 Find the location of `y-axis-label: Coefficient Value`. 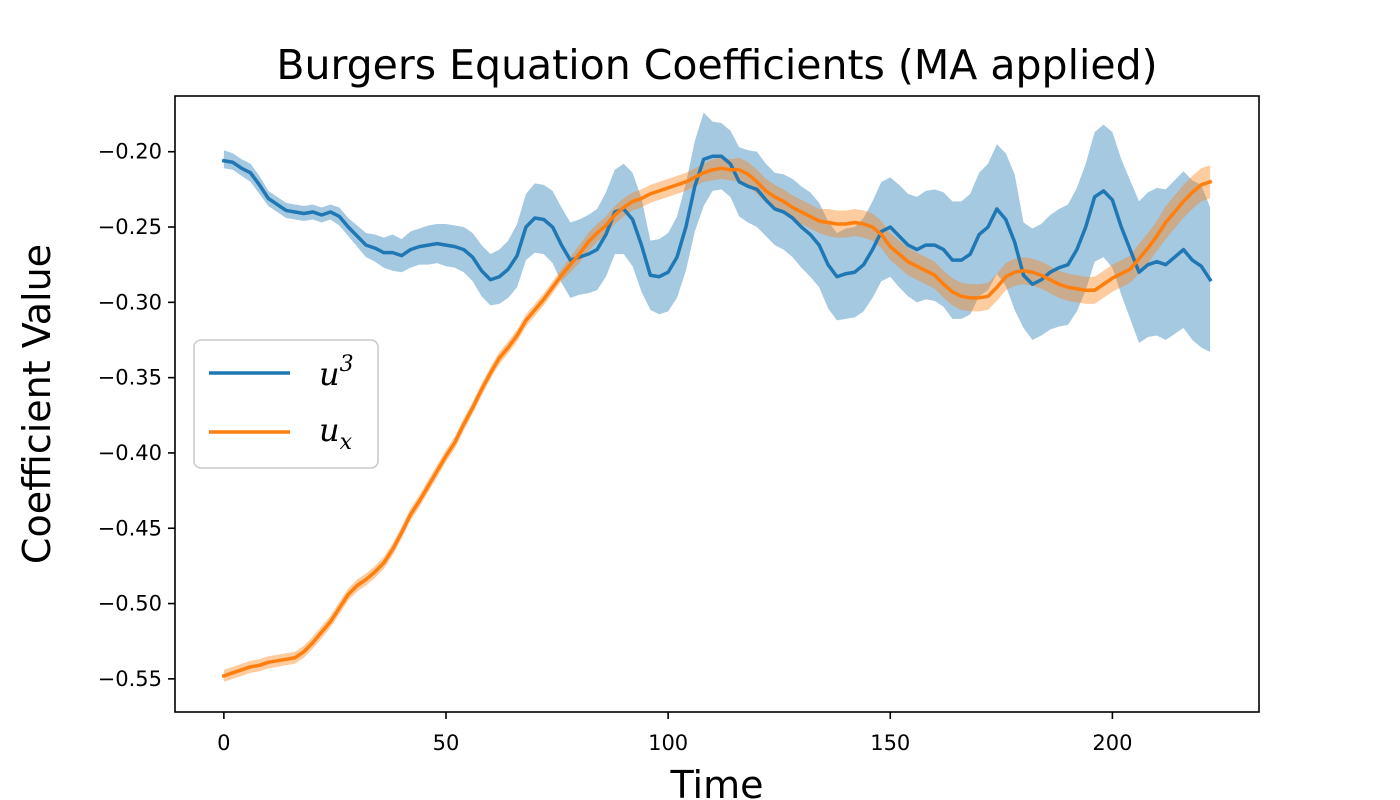

y-axis-label: Coefficient Value is located at coordinates (37, 404).